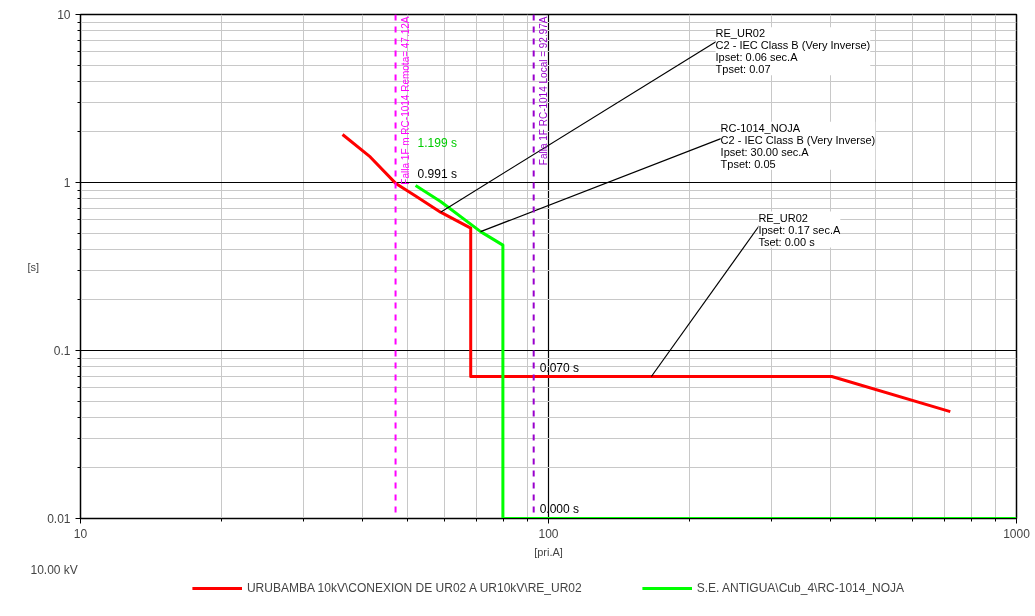 Image resolution: width=1035 pixels, height=616 pixels. What do you see at coordinates (800, 588) in the screenshot?
I see `legend-label: S.E. ANTIGUA\Cub_4\RC-1014_NOJA` at bounding box center [800, 588].